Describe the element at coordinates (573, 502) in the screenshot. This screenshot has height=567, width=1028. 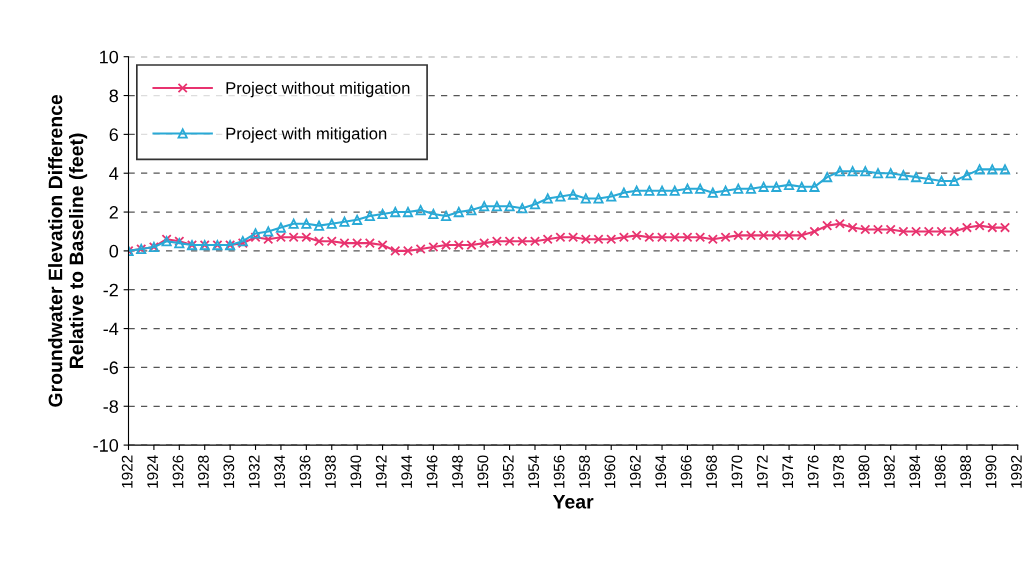
I see `x-axis-title: Year` at that location.